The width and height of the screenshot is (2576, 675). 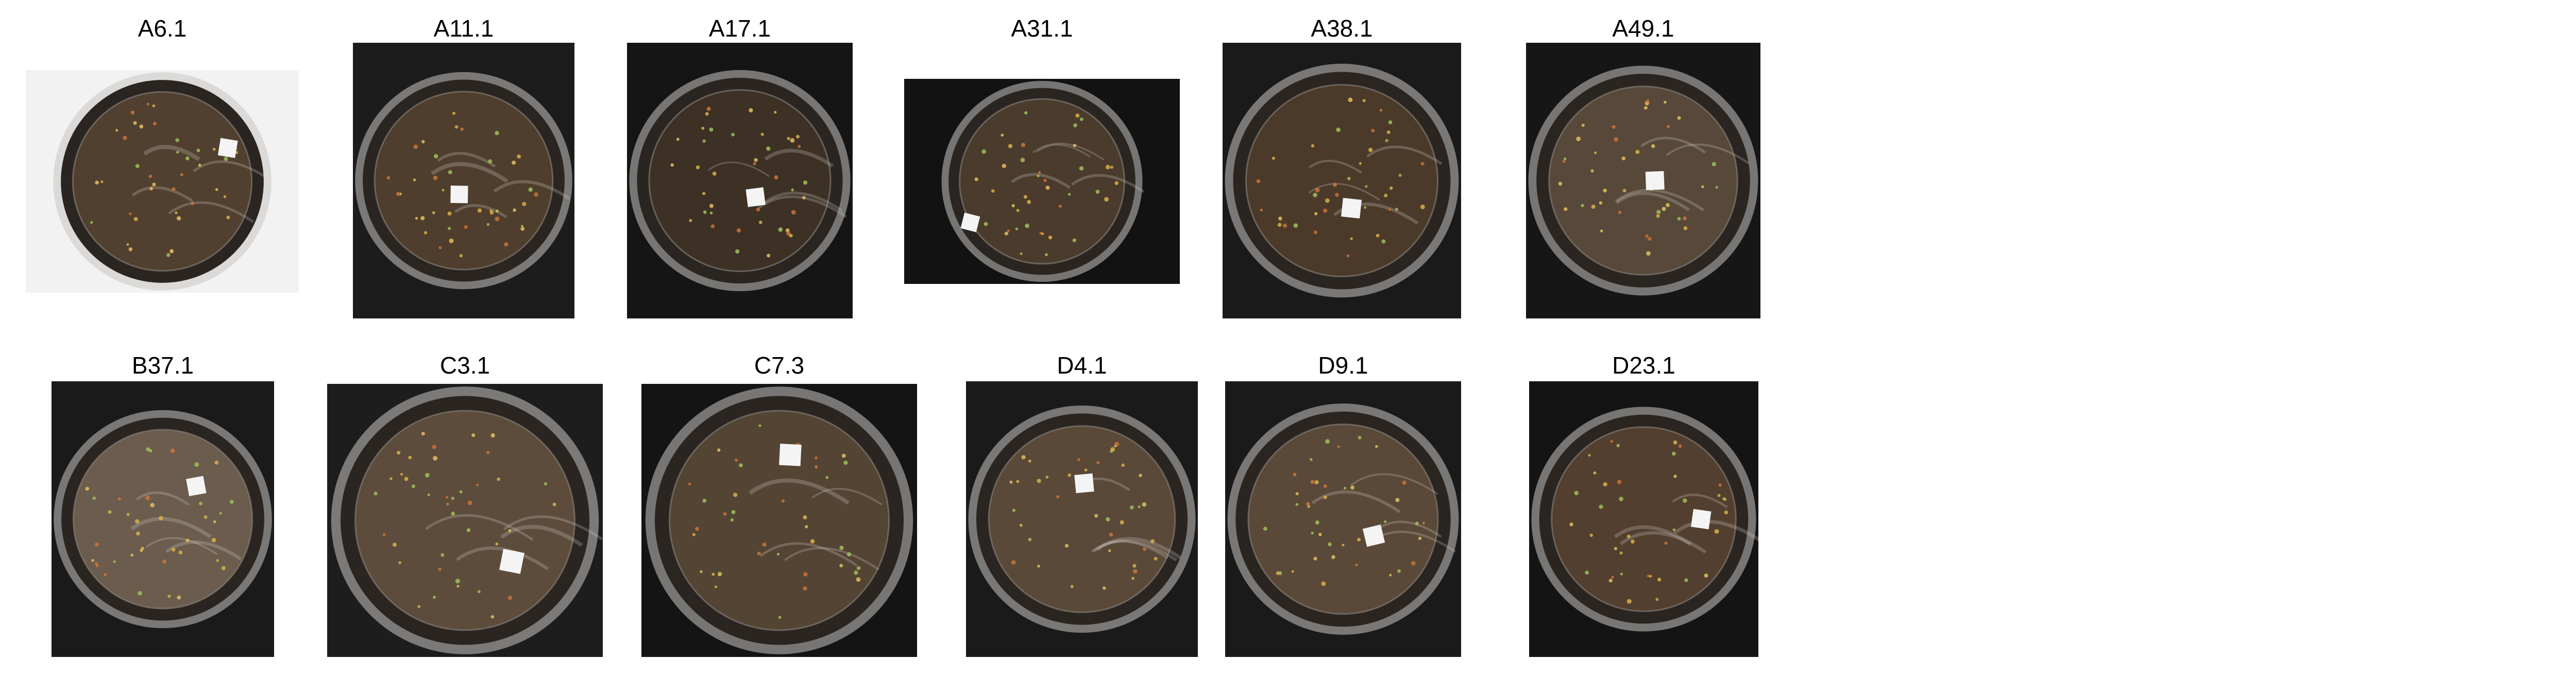 I want to click on panel-c3-1: C3.1, so click(x=465, y=507).